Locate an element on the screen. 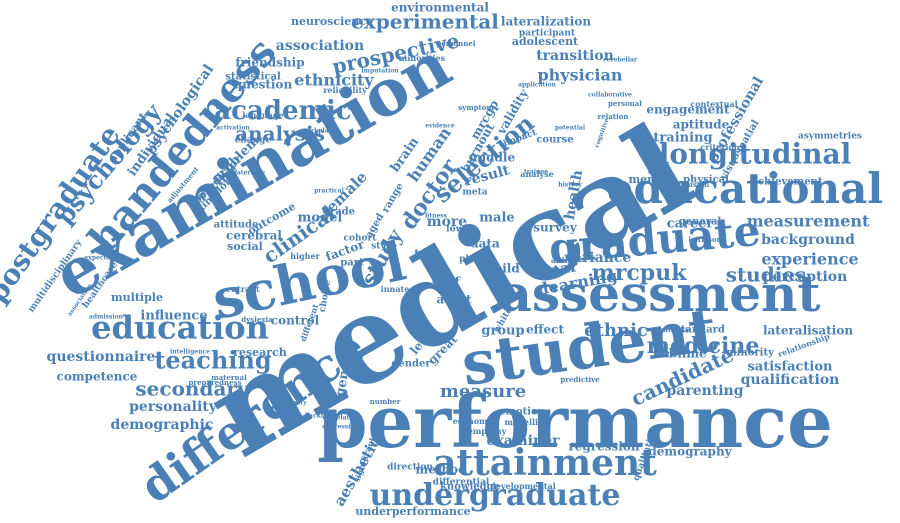 The height and width of the screenshot is (523, 900). cloud-word: backbone is located at coordinates (321, 416).